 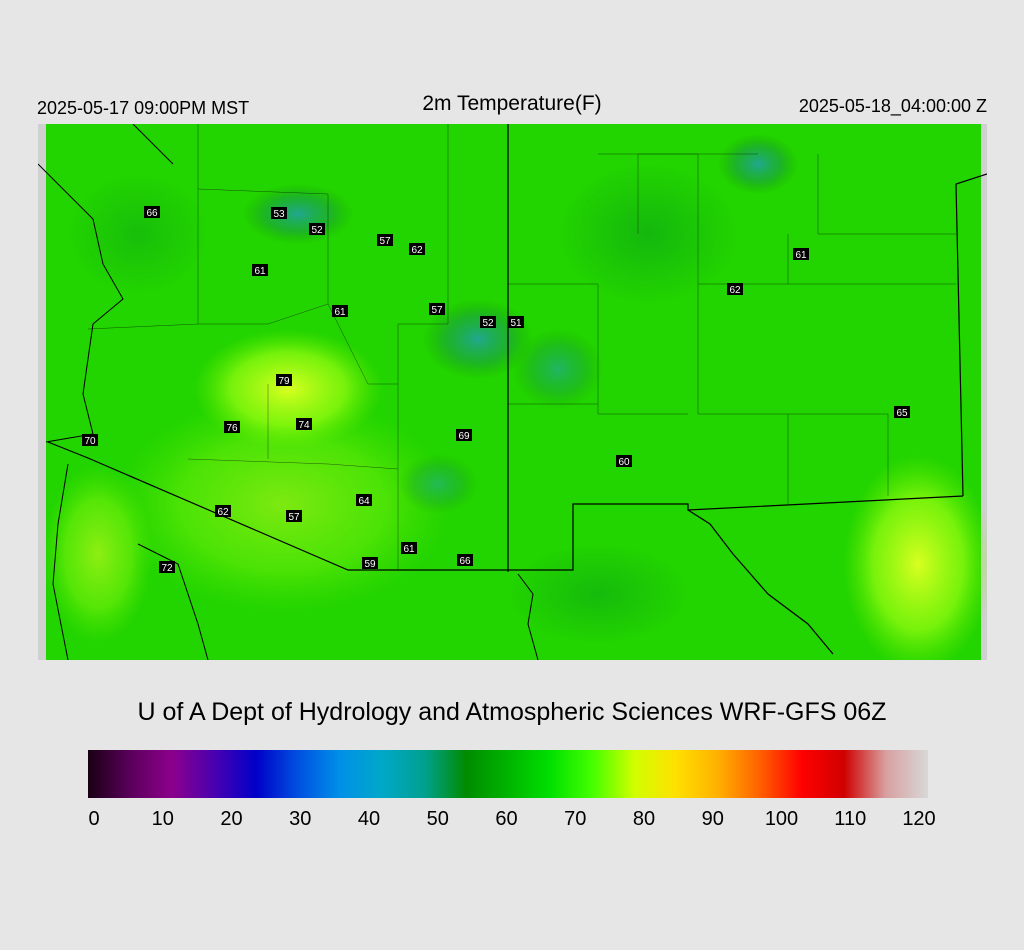 I want to click on station-value: 69, so click(x=464, y=436).